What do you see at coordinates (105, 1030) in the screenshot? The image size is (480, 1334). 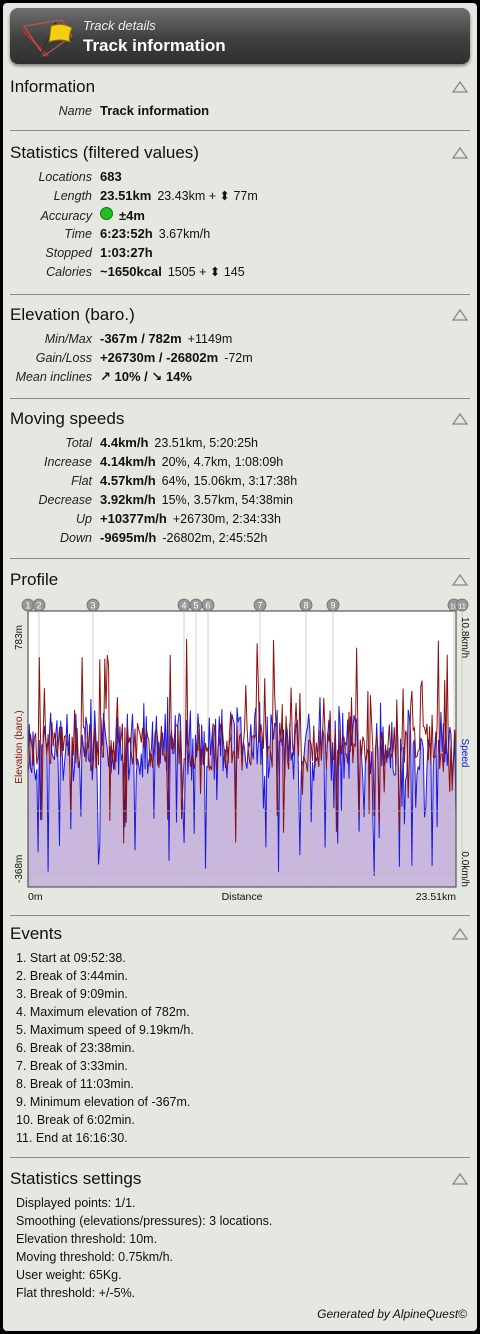 I see `event-item: 5. Maximum speed of 9.19km/h.` at bounding box center [105, 1030].